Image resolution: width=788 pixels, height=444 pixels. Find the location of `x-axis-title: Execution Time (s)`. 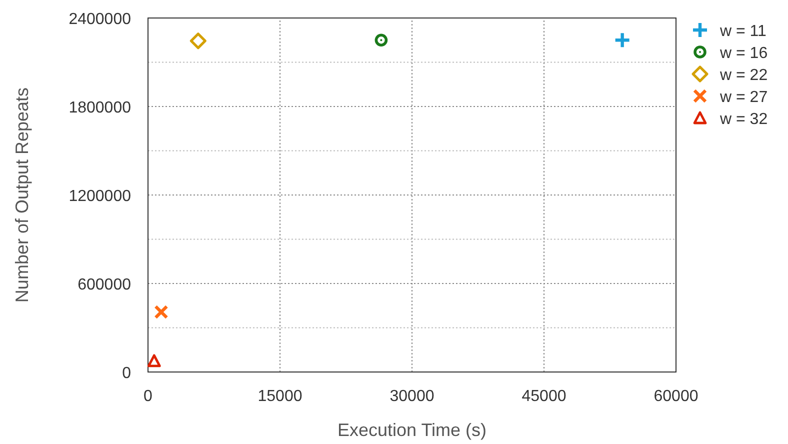

x-axis-title: Execution Time (s) is located at coordinates (412, 430).